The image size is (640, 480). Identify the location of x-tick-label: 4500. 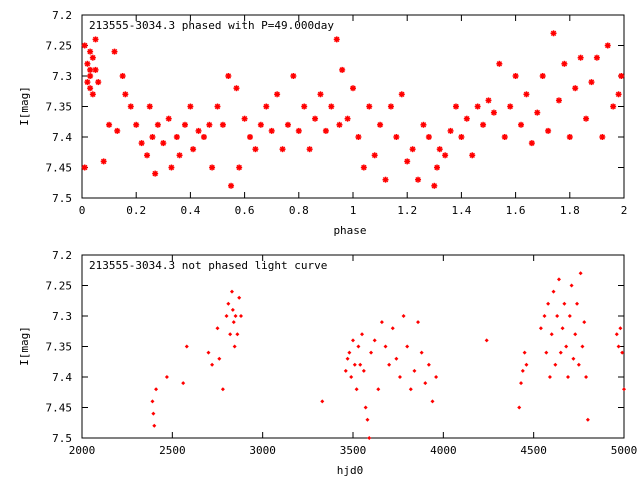
(533, 450).